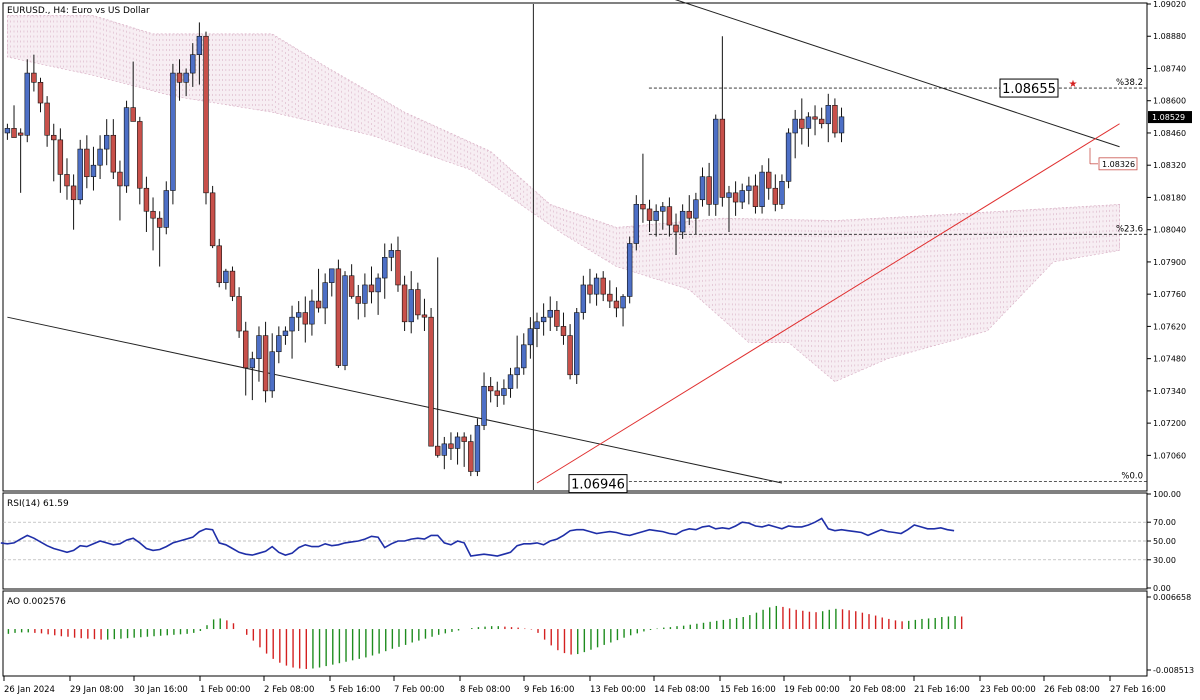 The width and height of the screenshot is (1200, 700). I want to click on y-tick-label: 1.08040, so click(1169, 230).